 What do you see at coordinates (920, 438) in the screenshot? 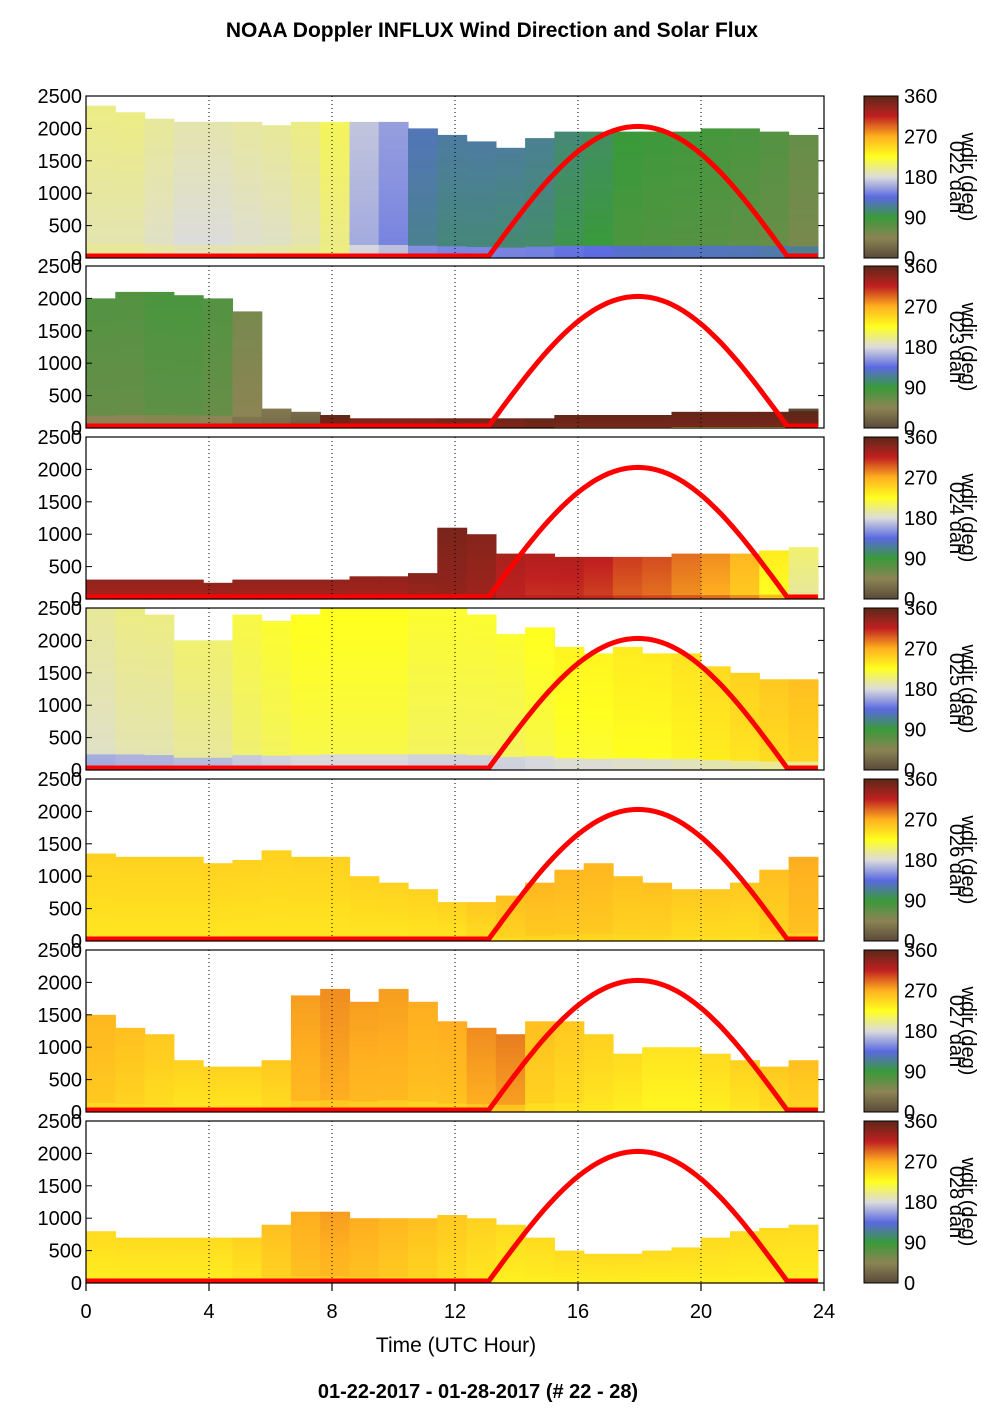
I see `colorbar-tick-label: 360` at bounding box center [920, 438].